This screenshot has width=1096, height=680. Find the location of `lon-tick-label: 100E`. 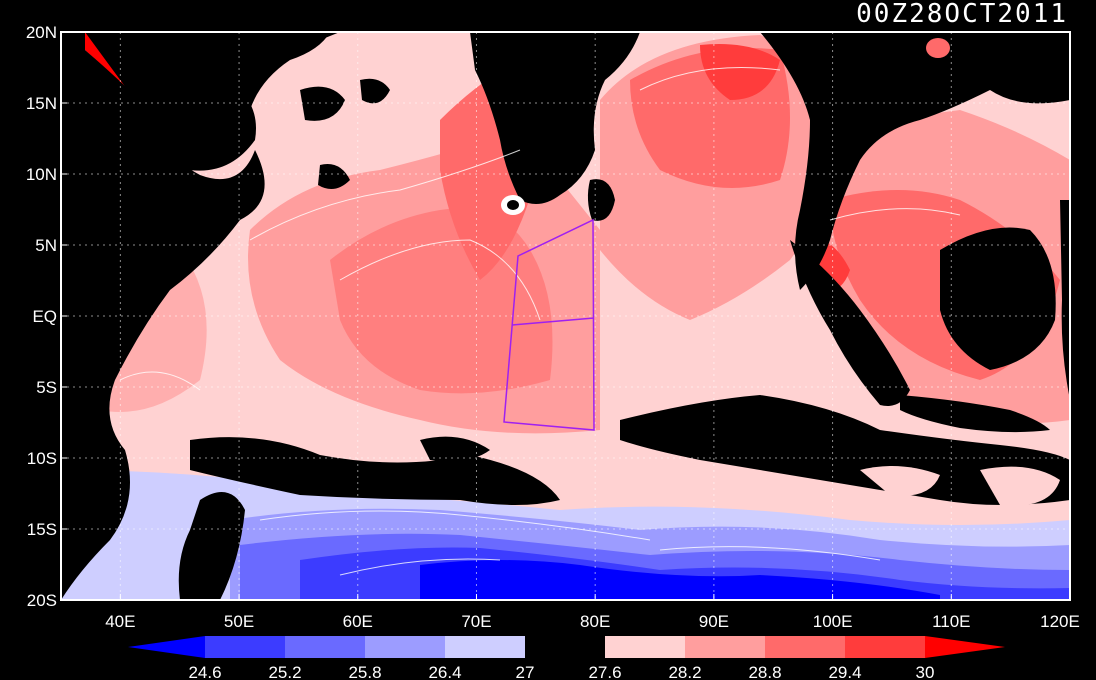

lon-tick-label: 100E is located at coordinates (833, 621).